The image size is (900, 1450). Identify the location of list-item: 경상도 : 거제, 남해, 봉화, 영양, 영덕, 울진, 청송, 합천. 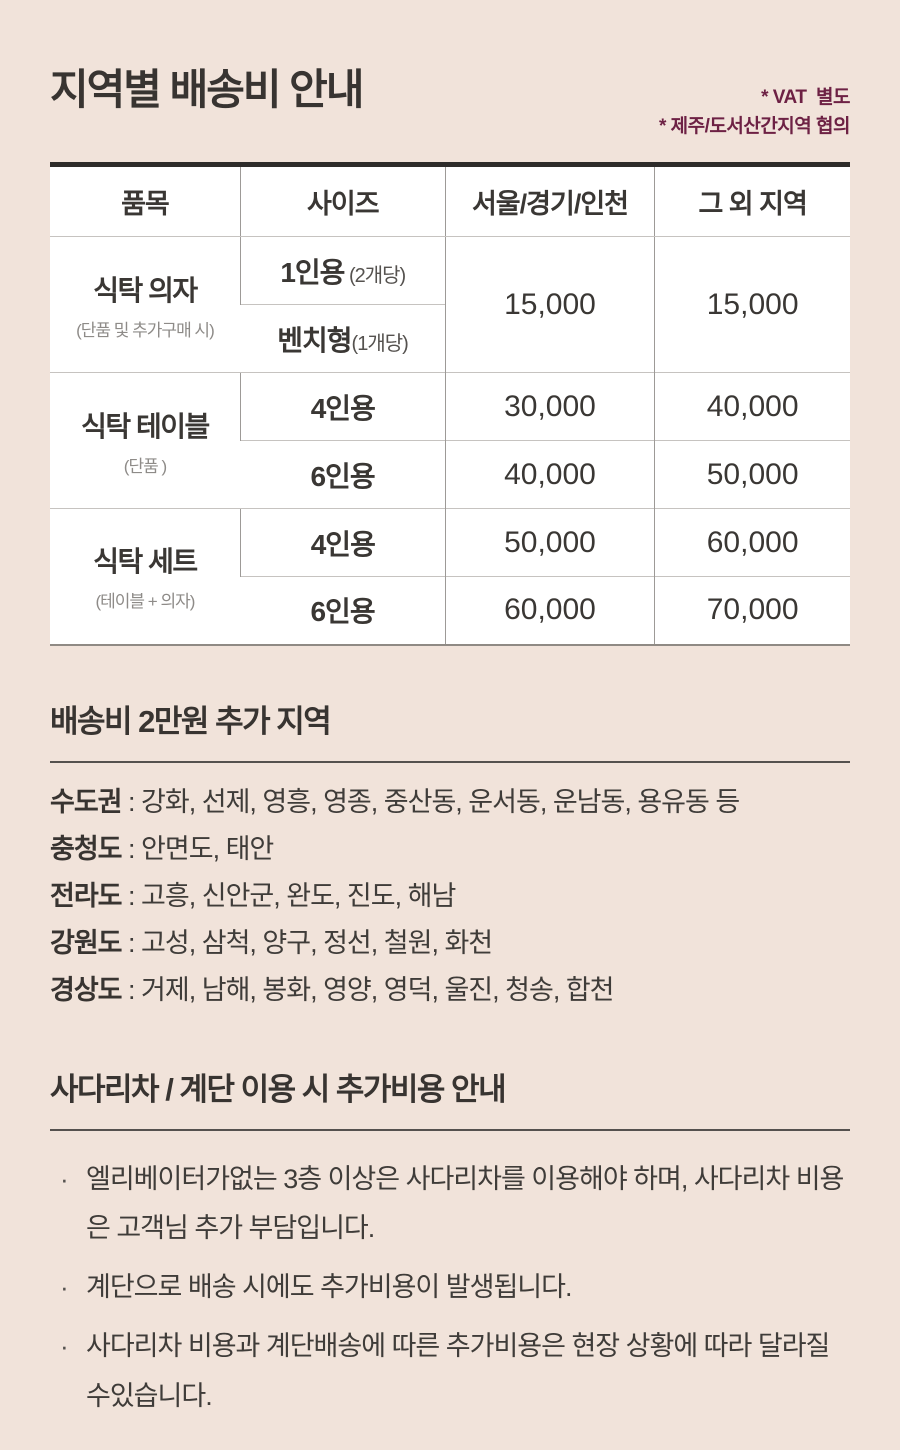
(450, 989).